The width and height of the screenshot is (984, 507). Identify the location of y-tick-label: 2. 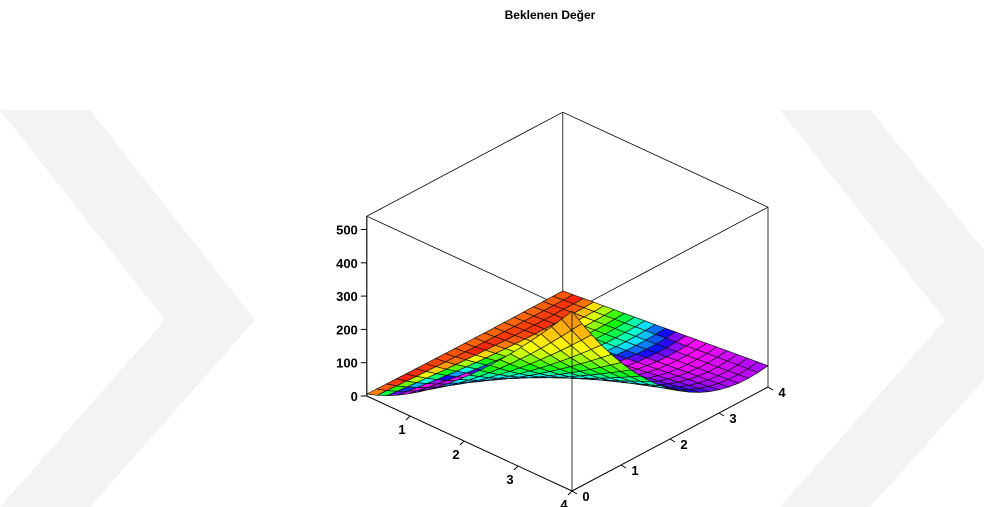
(683, 444).